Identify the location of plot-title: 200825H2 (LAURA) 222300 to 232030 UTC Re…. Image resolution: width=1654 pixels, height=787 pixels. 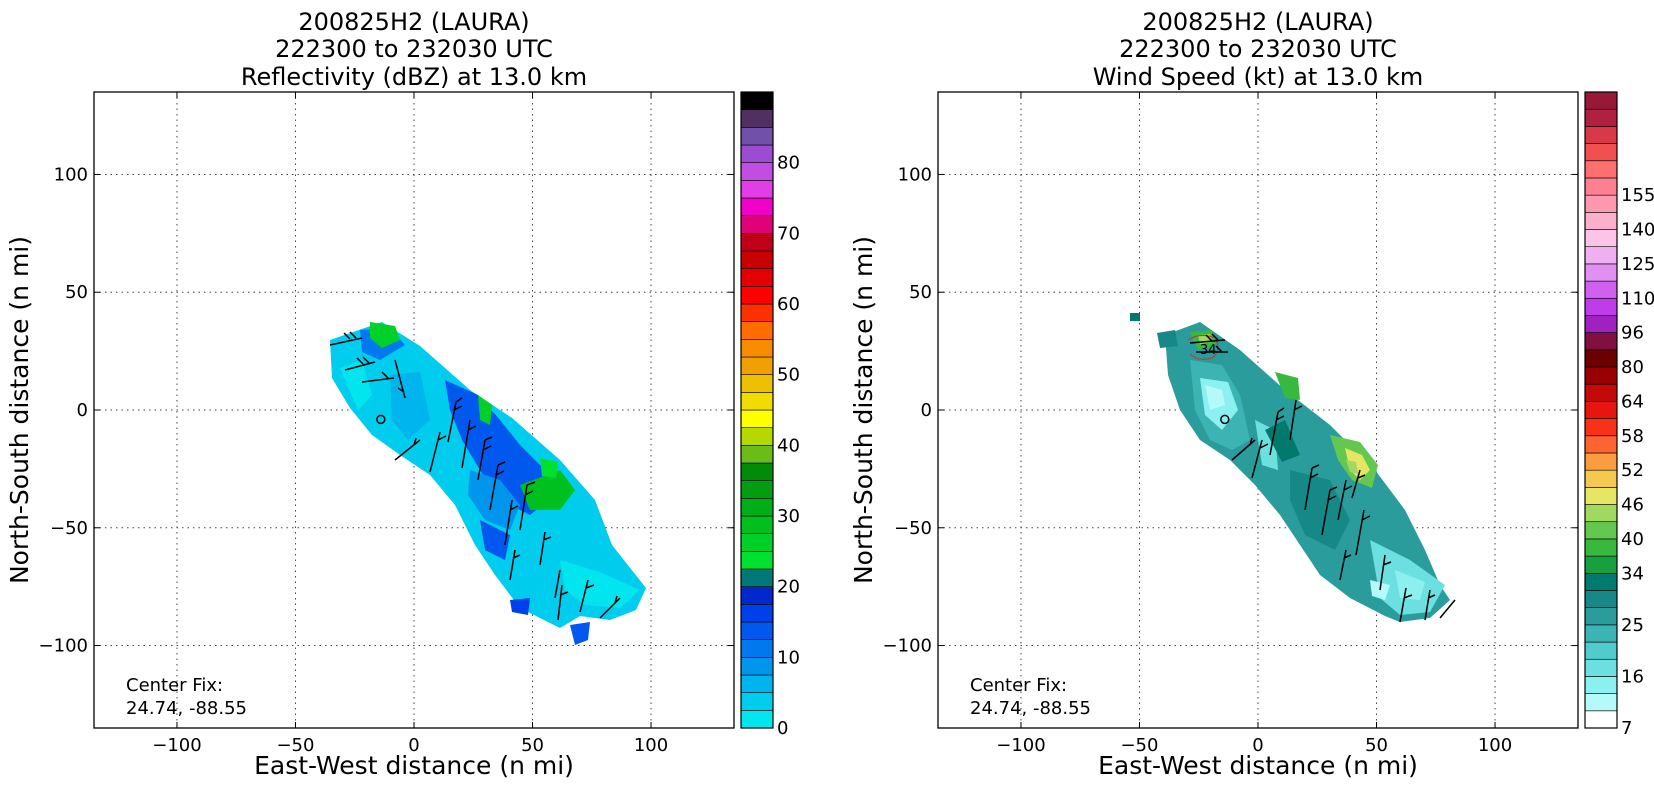
(414, 49).